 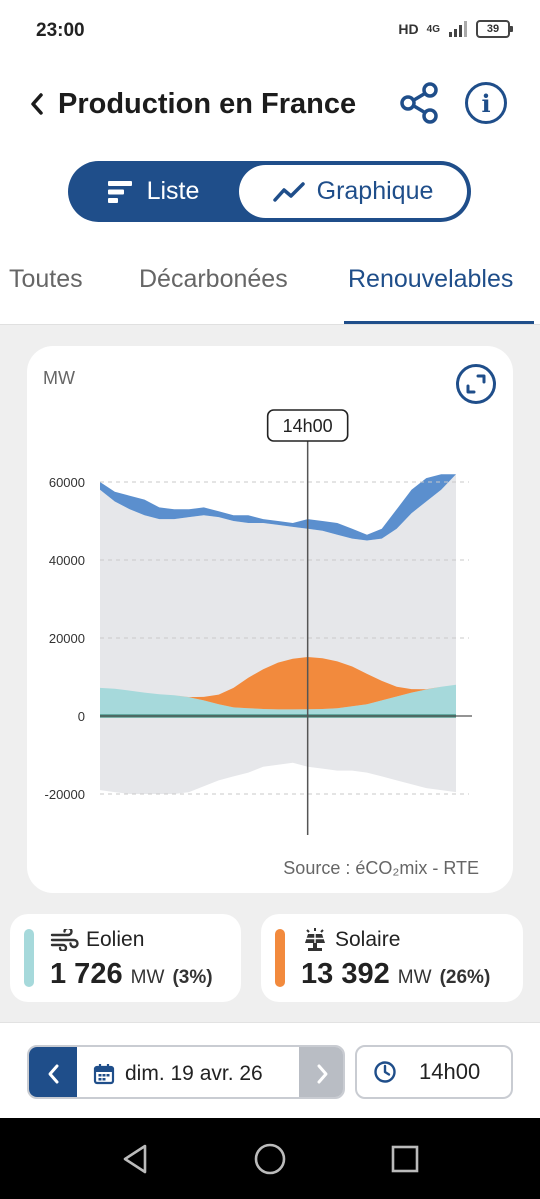 I want to click on battery-level: 39, so click(x=493, y=29).